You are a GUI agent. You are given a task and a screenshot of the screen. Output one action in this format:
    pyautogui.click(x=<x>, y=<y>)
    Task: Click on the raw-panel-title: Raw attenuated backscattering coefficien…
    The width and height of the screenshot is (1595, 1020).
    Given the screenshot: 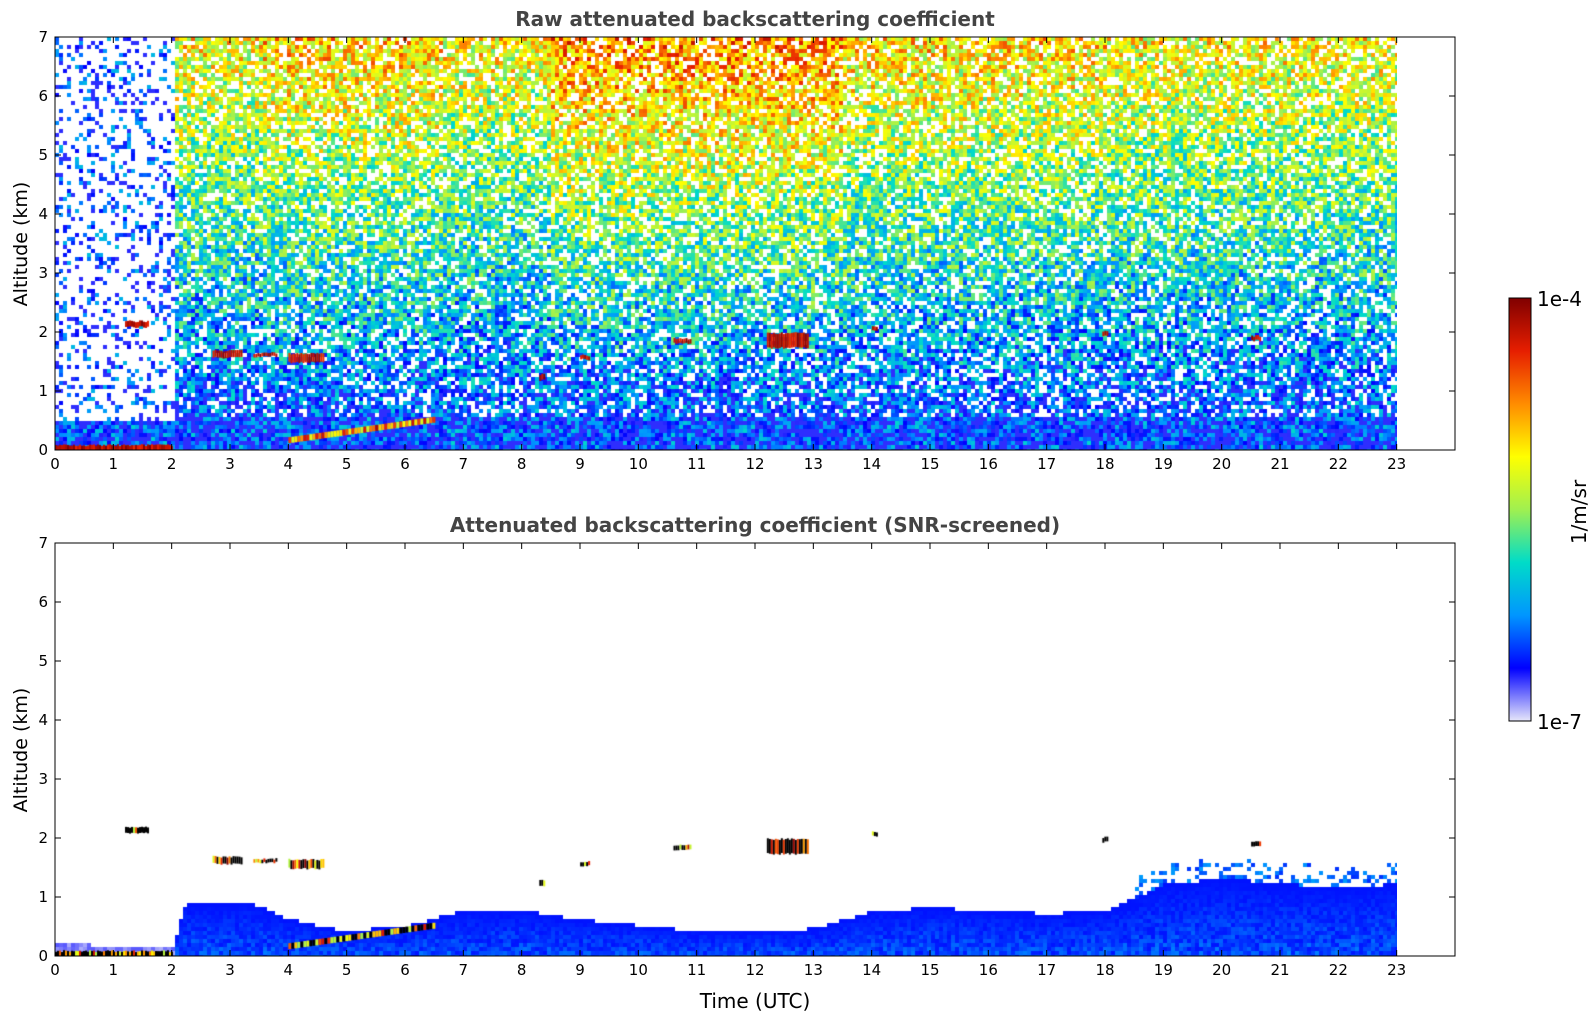 What is the action you would take?
    pyautogui.click(x=755, y=19)
    